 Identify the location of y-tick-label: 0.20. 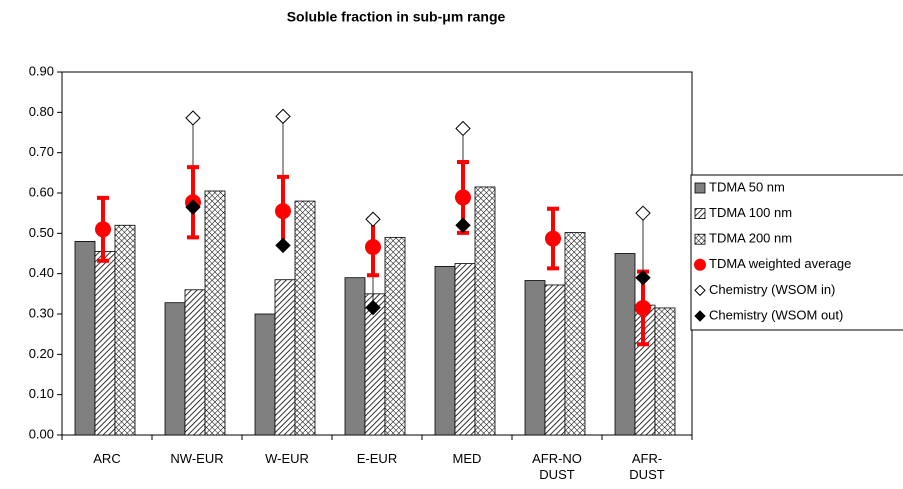
(41, 353).